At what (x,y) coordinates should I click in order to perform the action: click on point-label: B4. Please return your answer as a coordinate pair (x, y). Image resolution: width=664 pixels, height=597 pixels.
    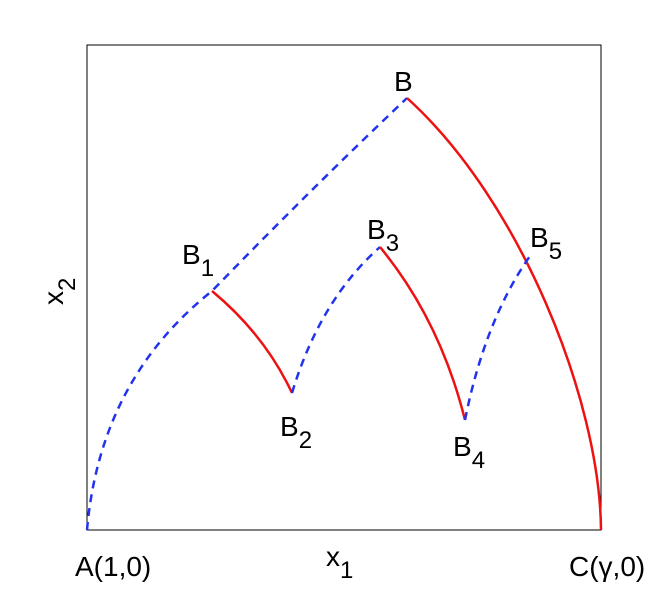
    Looking at the image, I should click on (469, 452).